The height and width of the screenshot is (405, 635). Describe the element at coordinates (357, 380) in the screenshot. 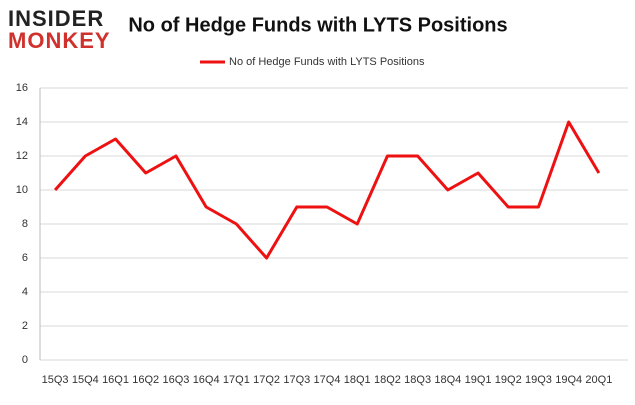

I see `x-tick-label: 18Q1` at that location.